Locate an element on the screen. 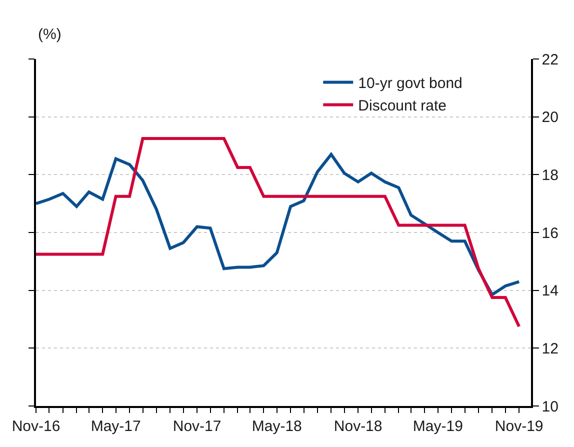 The height and width of the screenshot is (447, 574). x-tick-label: Nov-18 is located at coordinates (358, 426).